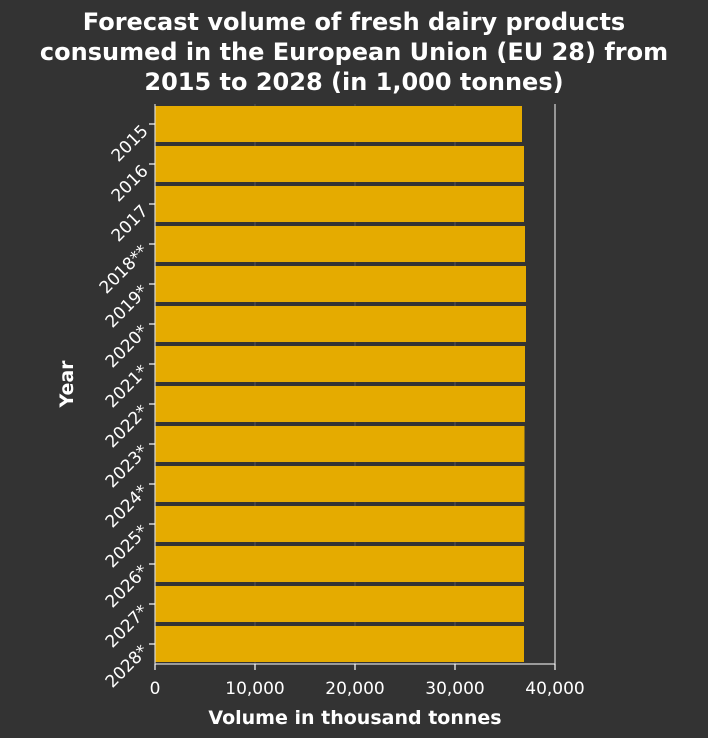 The image size is (708, 738). I want to click on bar-2023*, so click(340, 444).